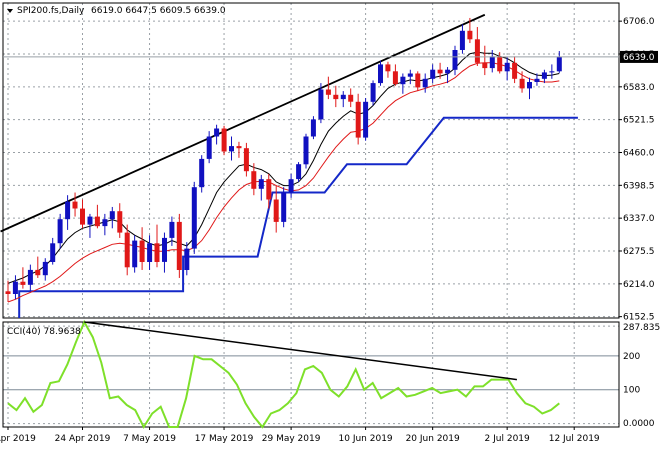 This screenshot has height=454, width=660. What do you see at coordinates (639, 219) in the screenshot?
I see `y-tick-label: 6337.0` at bounding box center [639, 219].